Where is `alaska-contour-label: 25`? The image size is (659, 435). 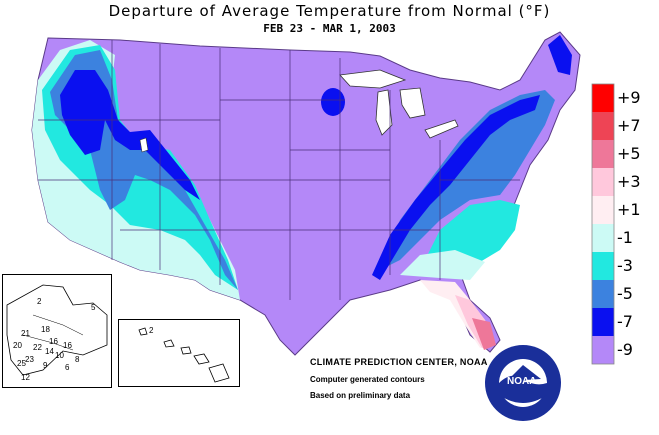
alaska-contour-label: 25 is located at coordinates (21, 363).